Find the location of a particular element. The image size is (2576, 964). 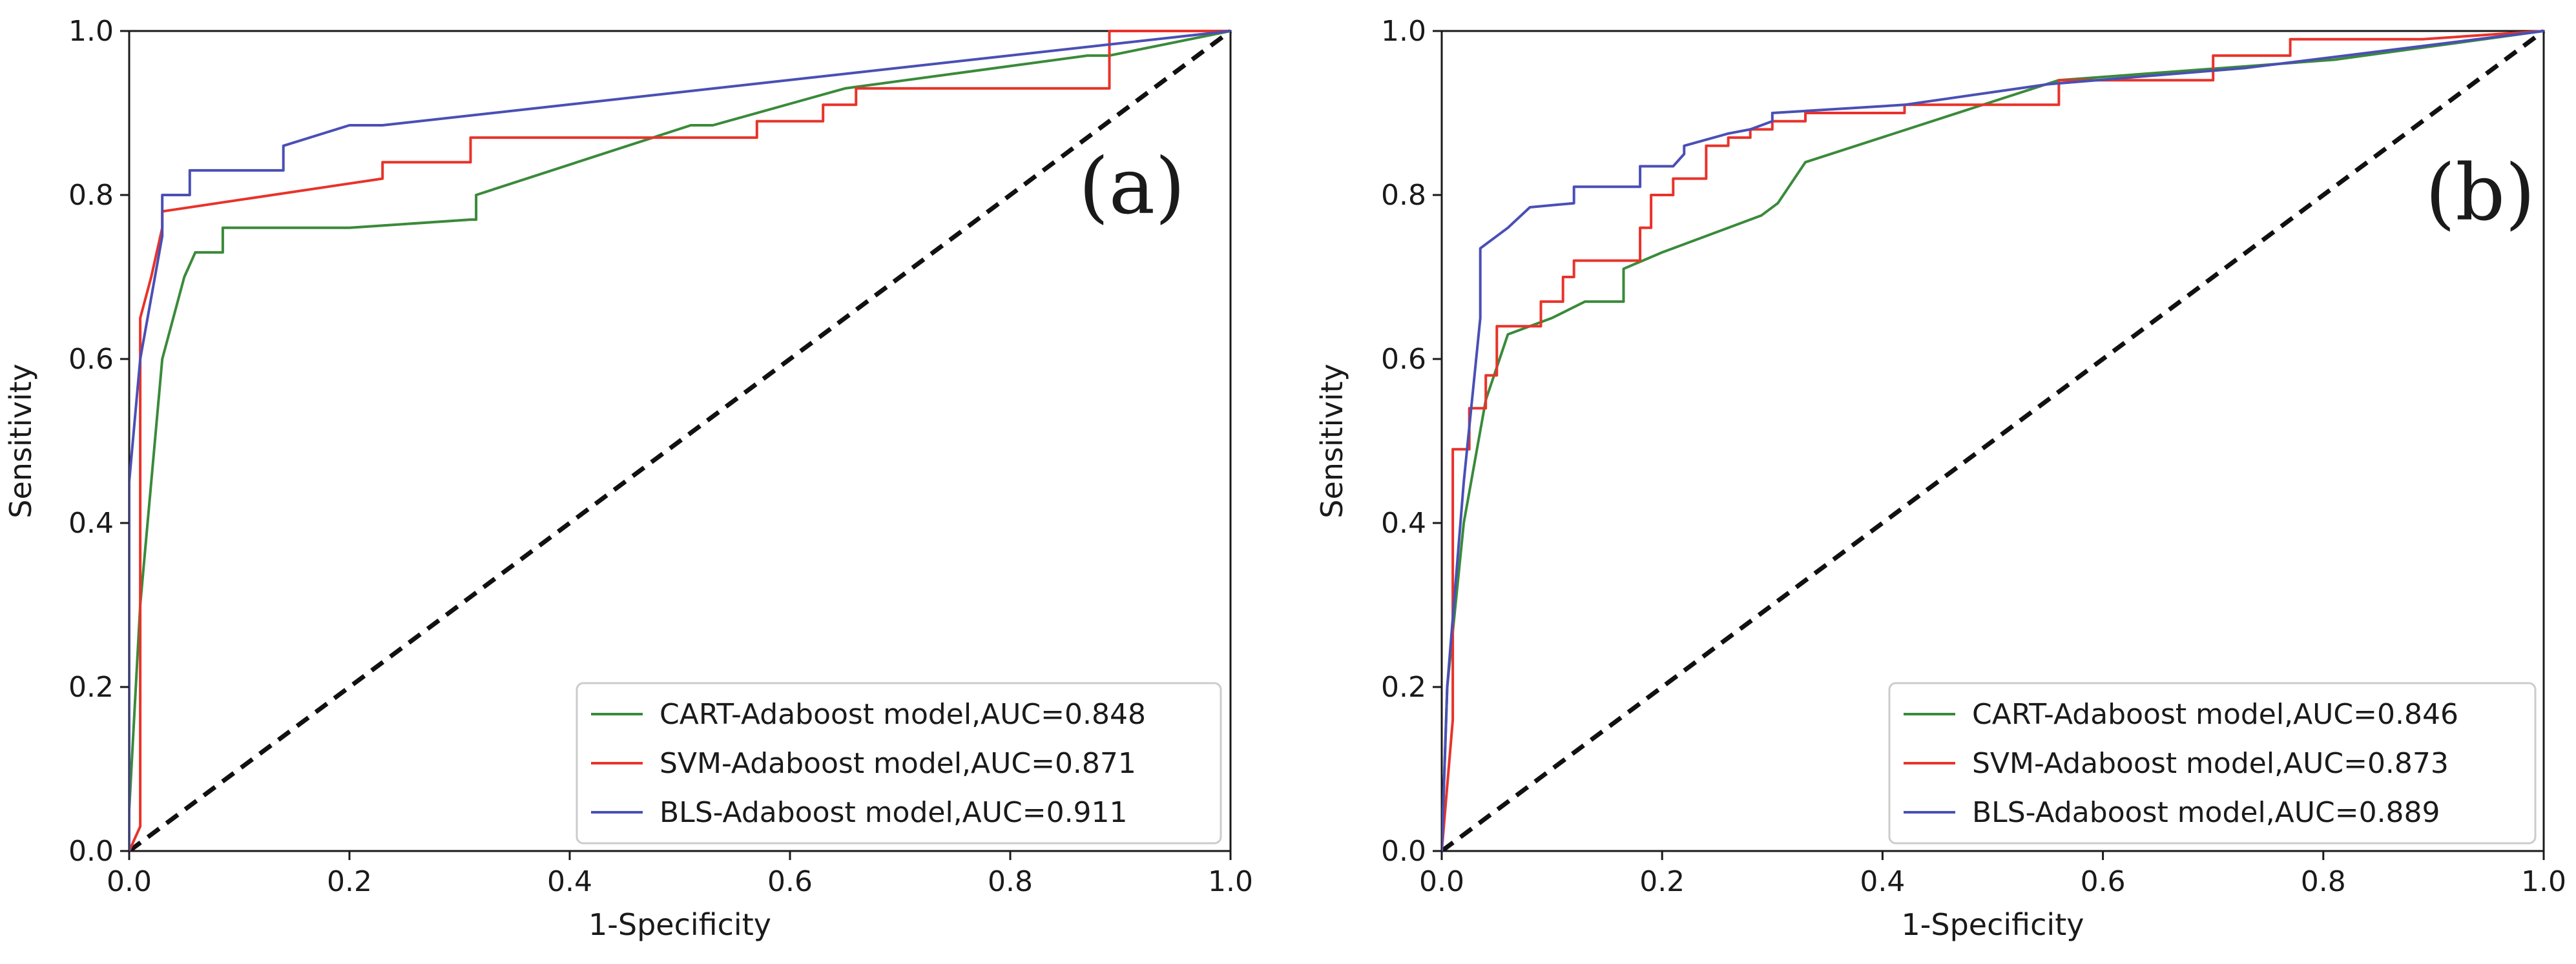

panel-label: (b) is located at coordinates (2480, 193).